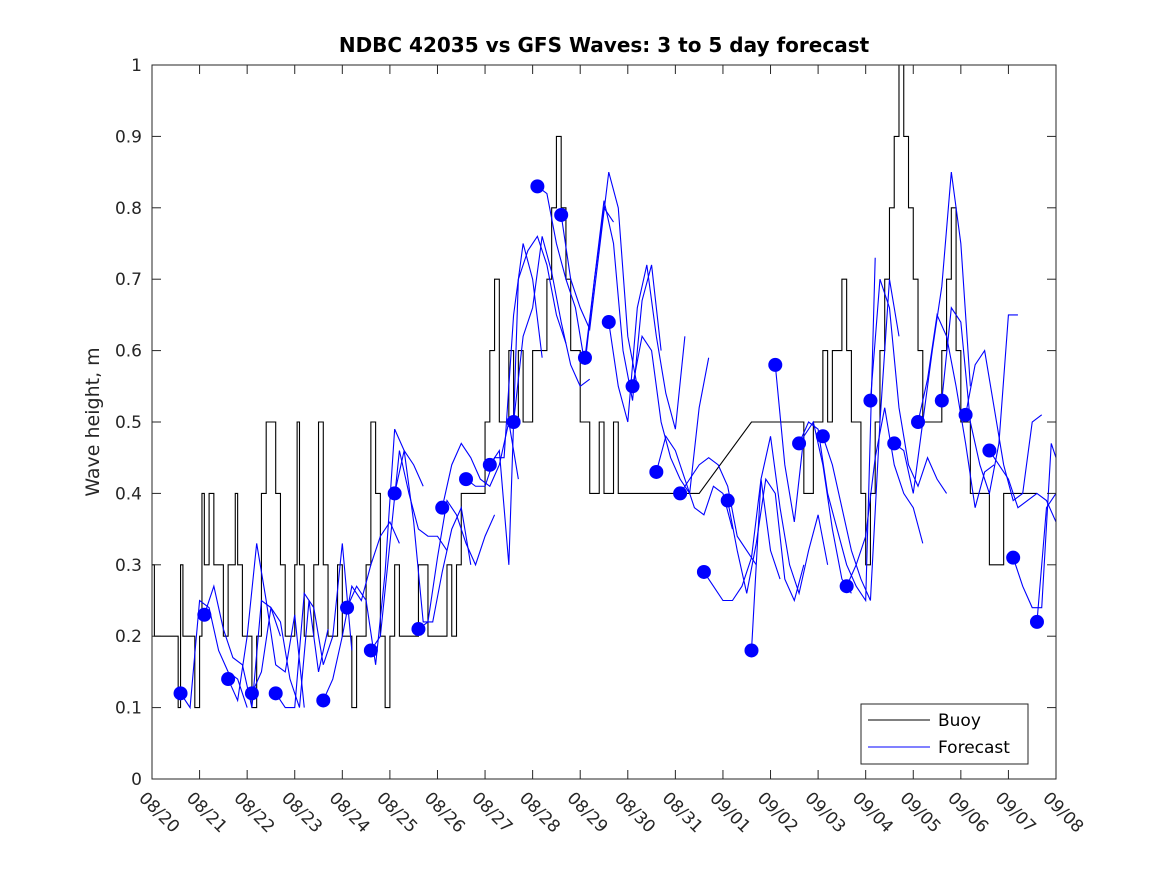 The height and width of the screenshot is (875, 1167). I want to click on legend-label-buoy: Buoy, so click(959, 721).